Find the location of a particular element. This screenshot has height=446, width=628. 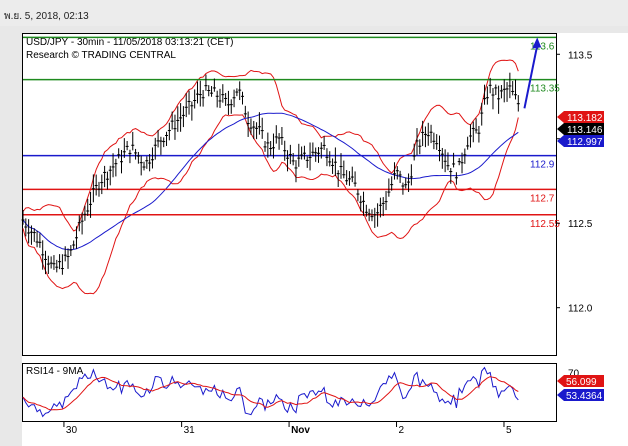

chart-subtitle: Research © TRADING CENTRAL is located at coordinates (101, 55).